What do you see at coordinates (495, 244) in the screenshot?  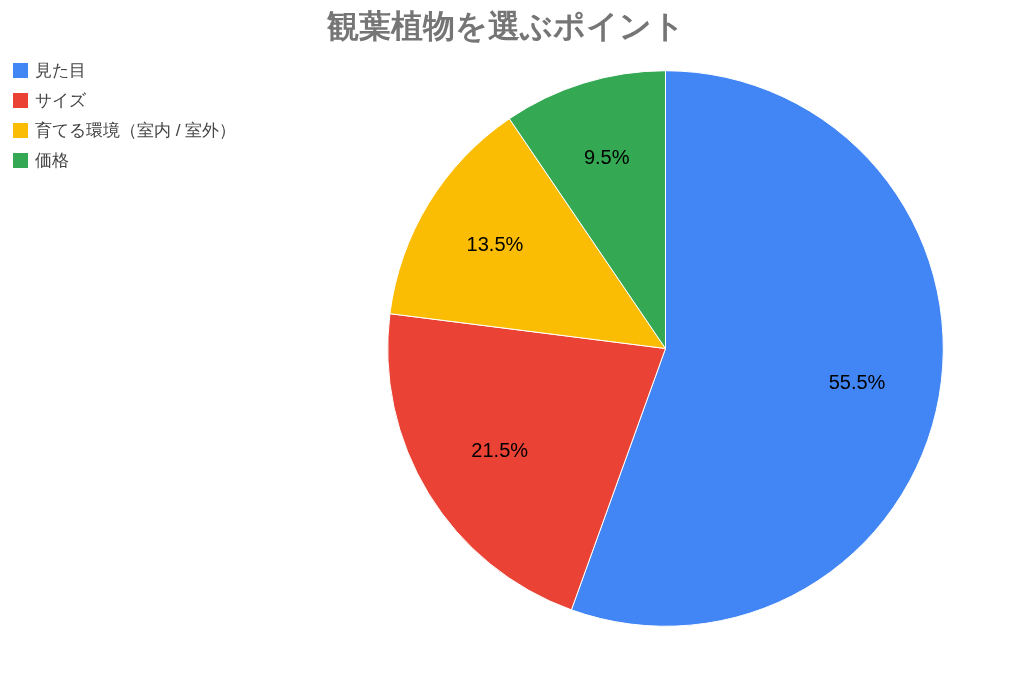 I see `data-label: 13.5%` at bounding box center [495, 244].